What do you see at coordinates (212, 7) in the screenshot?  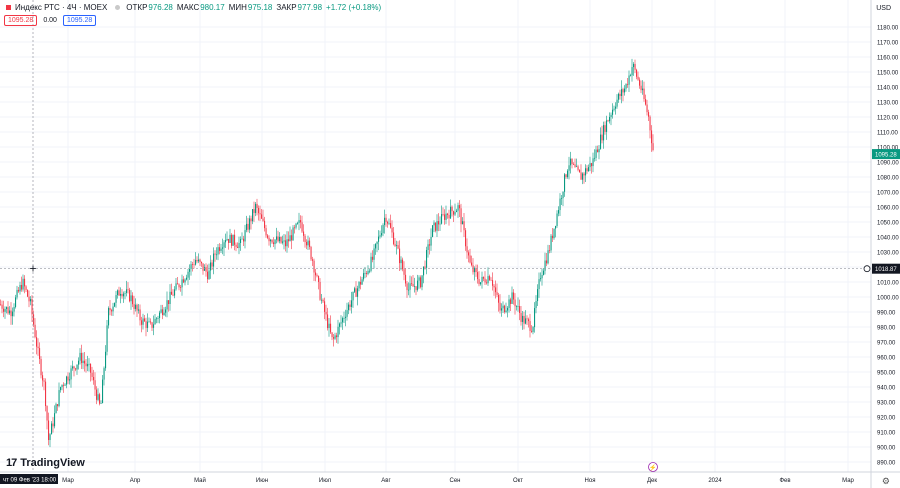 I see `high-value: 980.17` at bounding box center [212, 7].